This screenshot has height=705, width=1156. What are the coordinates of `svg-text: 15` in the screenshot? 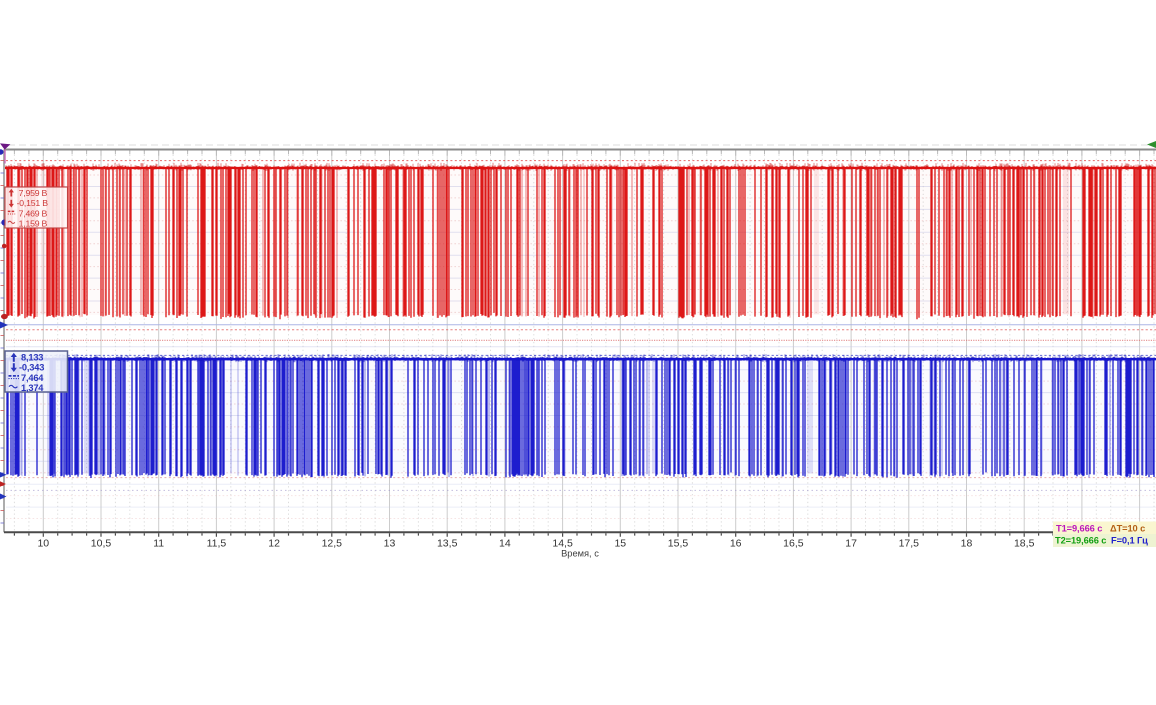 It's located at (620, 544).